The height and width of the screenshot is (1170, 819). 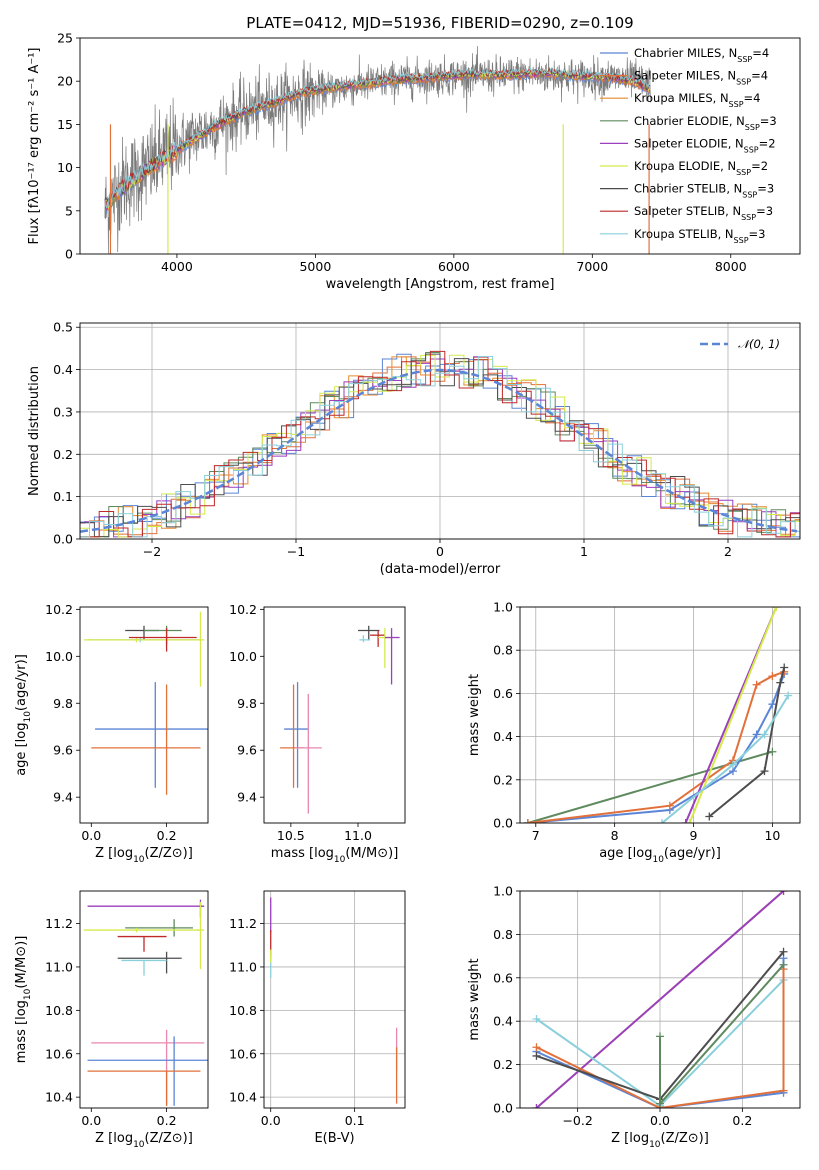 I want to click on legend-entry-gaussian: 𝒩(0, 1), so click(x=759, y=344).